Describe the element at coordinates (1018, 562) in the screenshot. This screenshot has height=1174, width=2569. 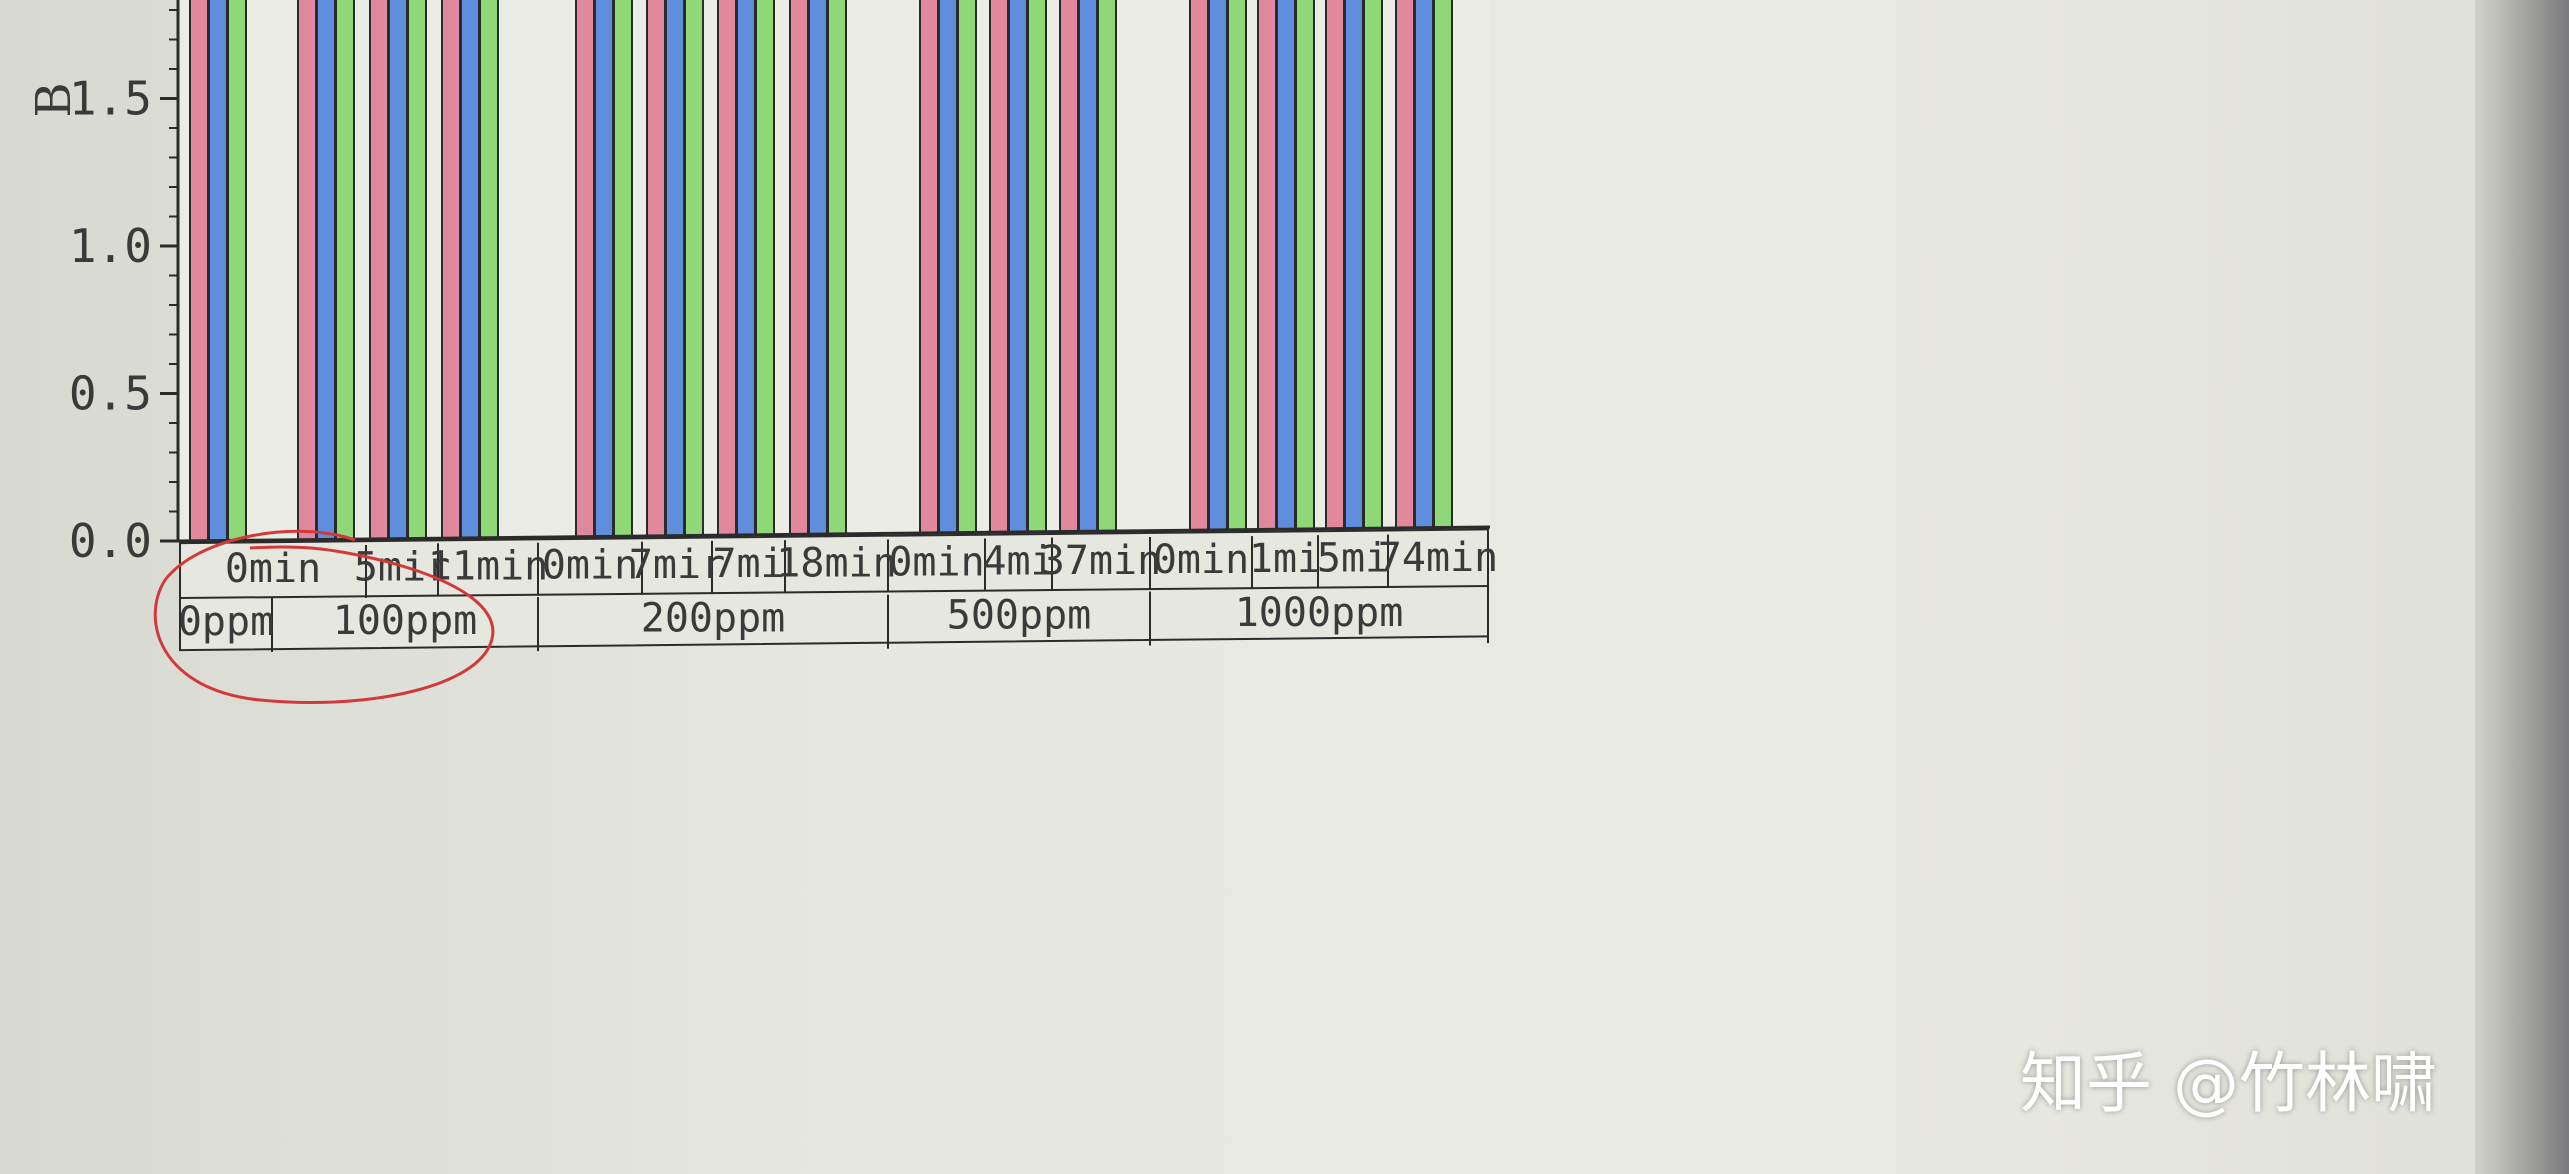
I see `x-tick-label: 4mi` at that location.